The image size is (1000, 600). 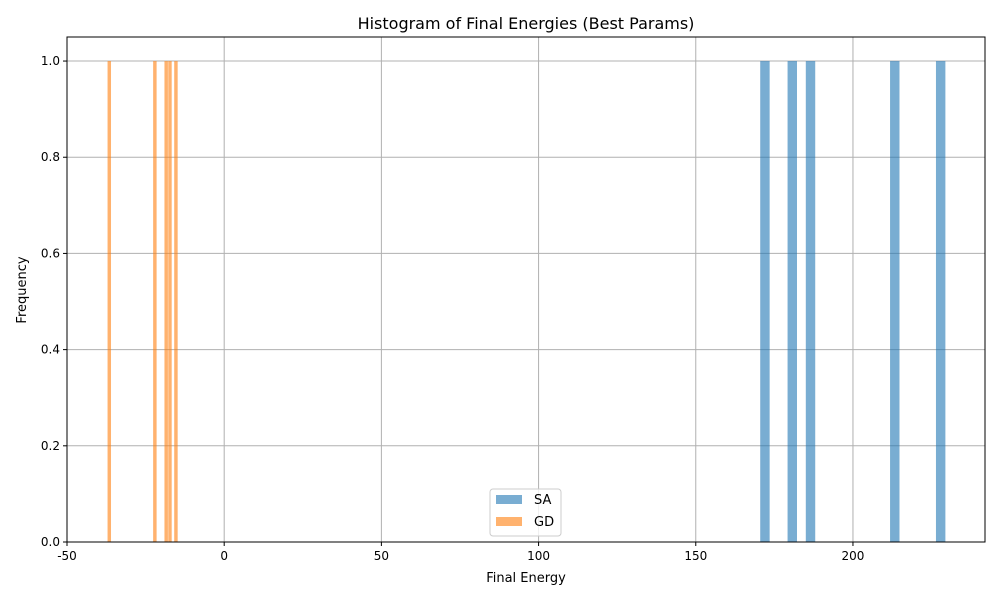 I want to click on x-tick-label-3: 100, so click(x=538, y=556).